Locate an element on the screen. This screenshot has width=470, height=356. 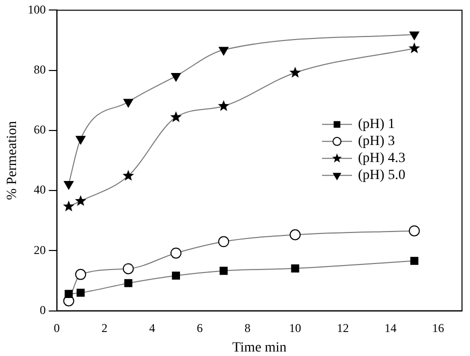
x-tick-label: 0 is located at coordinates (57, 328).